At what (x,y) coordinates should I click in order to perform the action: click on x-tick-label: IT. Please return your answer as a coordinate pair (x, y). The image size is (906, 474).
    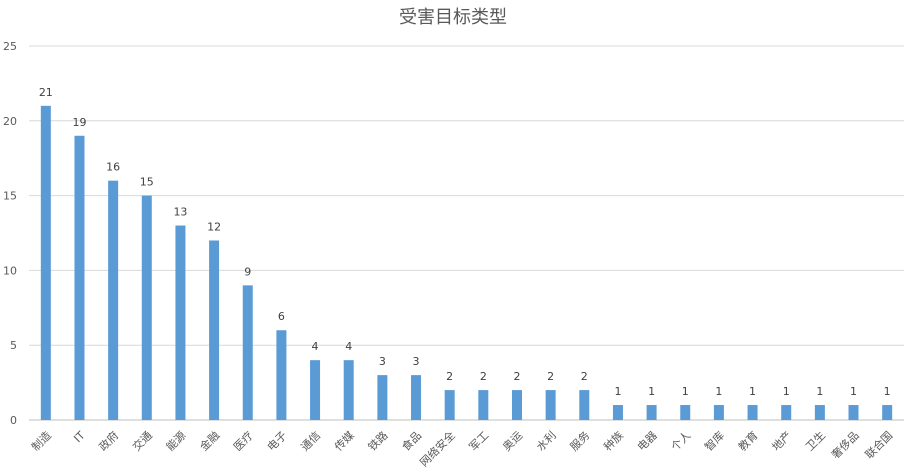
    Looking at the image, I should click on (79, 437).